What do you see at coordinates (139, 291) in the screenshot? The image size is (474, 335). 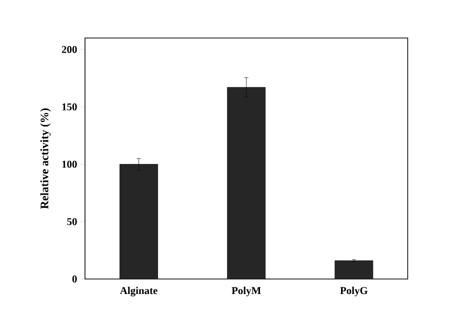 I see `x-tick-label: Alginate` at bounding box center [139, 291].